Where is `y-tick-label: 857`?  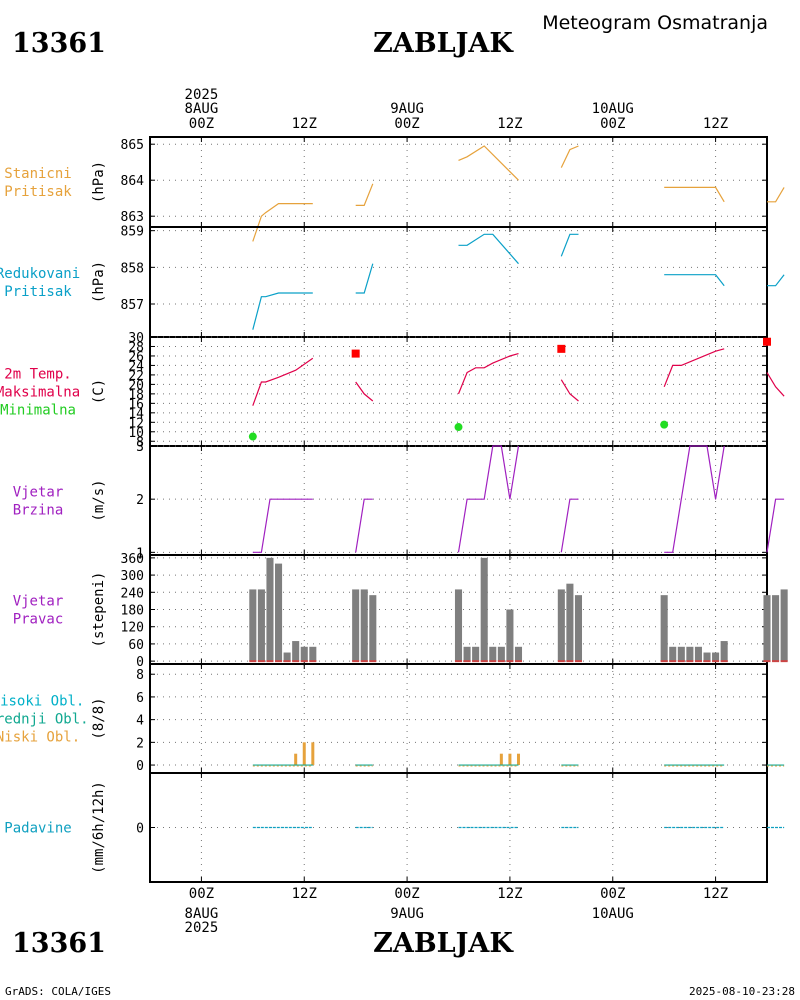 y-tick-label: 857 is located at coordinates (132, 305).